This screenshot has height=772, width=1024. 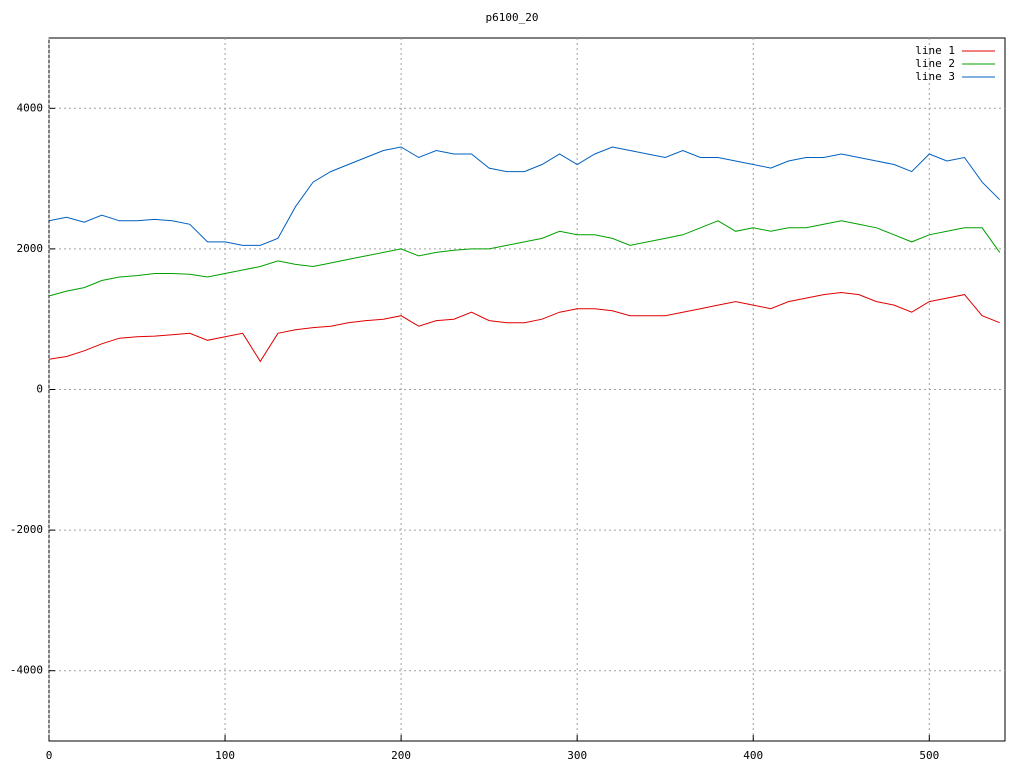 I want to click on y-tick-label: -4000, so click(x=26, y=670).